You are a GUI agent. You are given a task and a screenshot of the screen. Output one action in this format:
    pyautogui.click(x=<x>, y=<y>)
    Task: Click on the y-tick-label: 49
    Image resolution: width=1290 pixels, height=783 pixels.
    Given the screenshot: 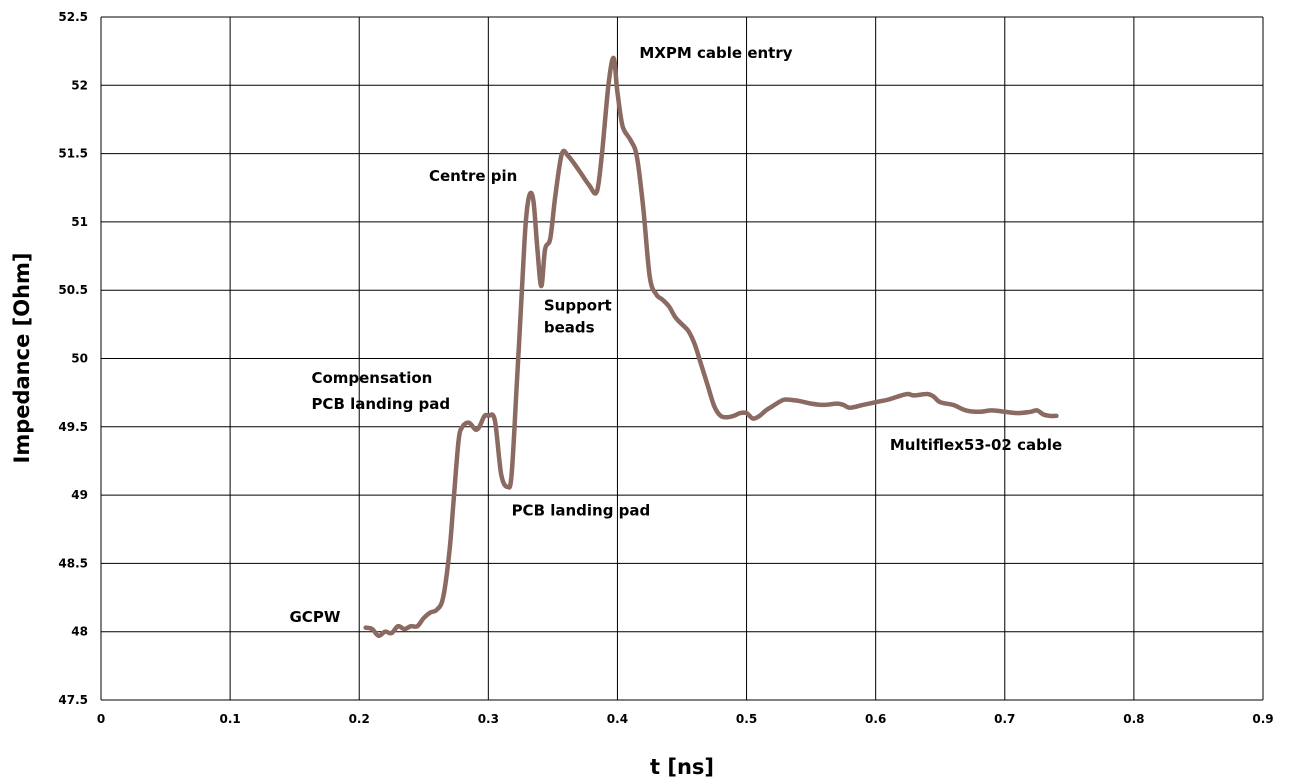 What is the action you would take?
    pyautogui.click(x=79, y=495)
    